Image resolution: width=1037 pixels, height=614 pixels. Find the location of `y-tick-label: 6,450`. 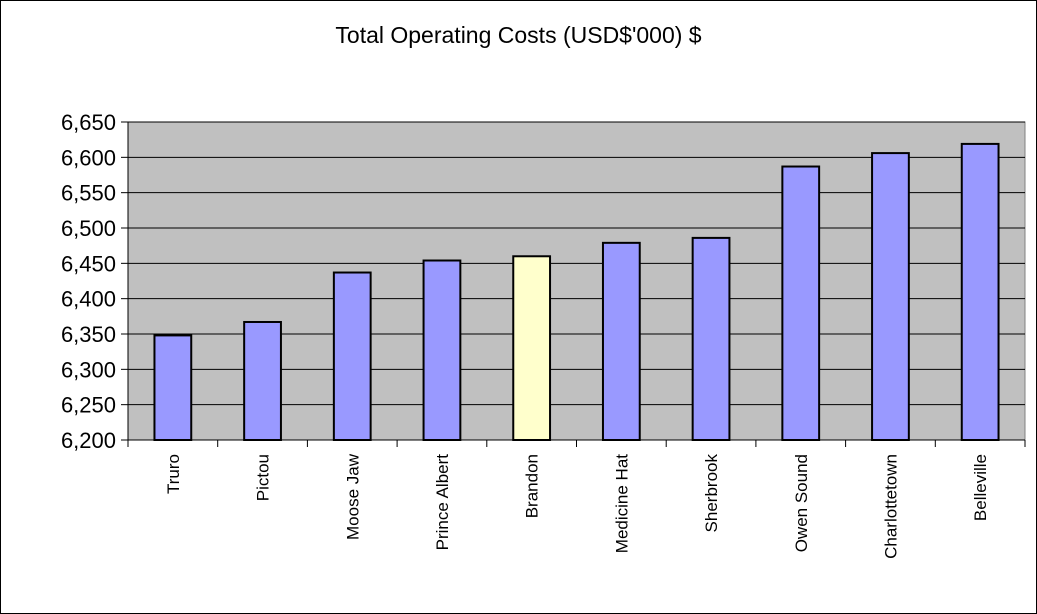

y-tick-label: 6,450 is located at coordinates (88, 263).